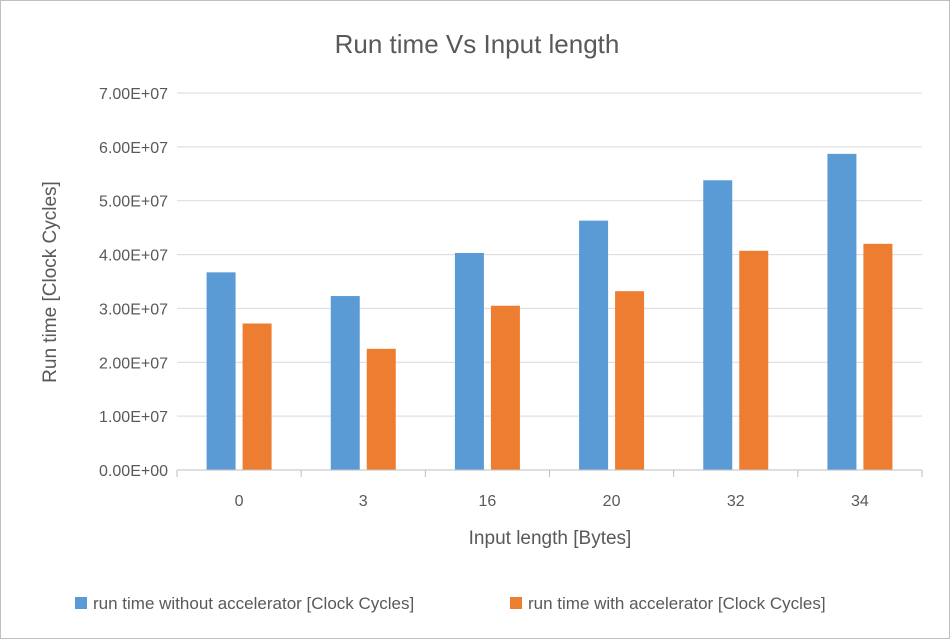 The image size is (950, 639). I want to click on y-tick-label: 6.00E+07, so click(133, 148).